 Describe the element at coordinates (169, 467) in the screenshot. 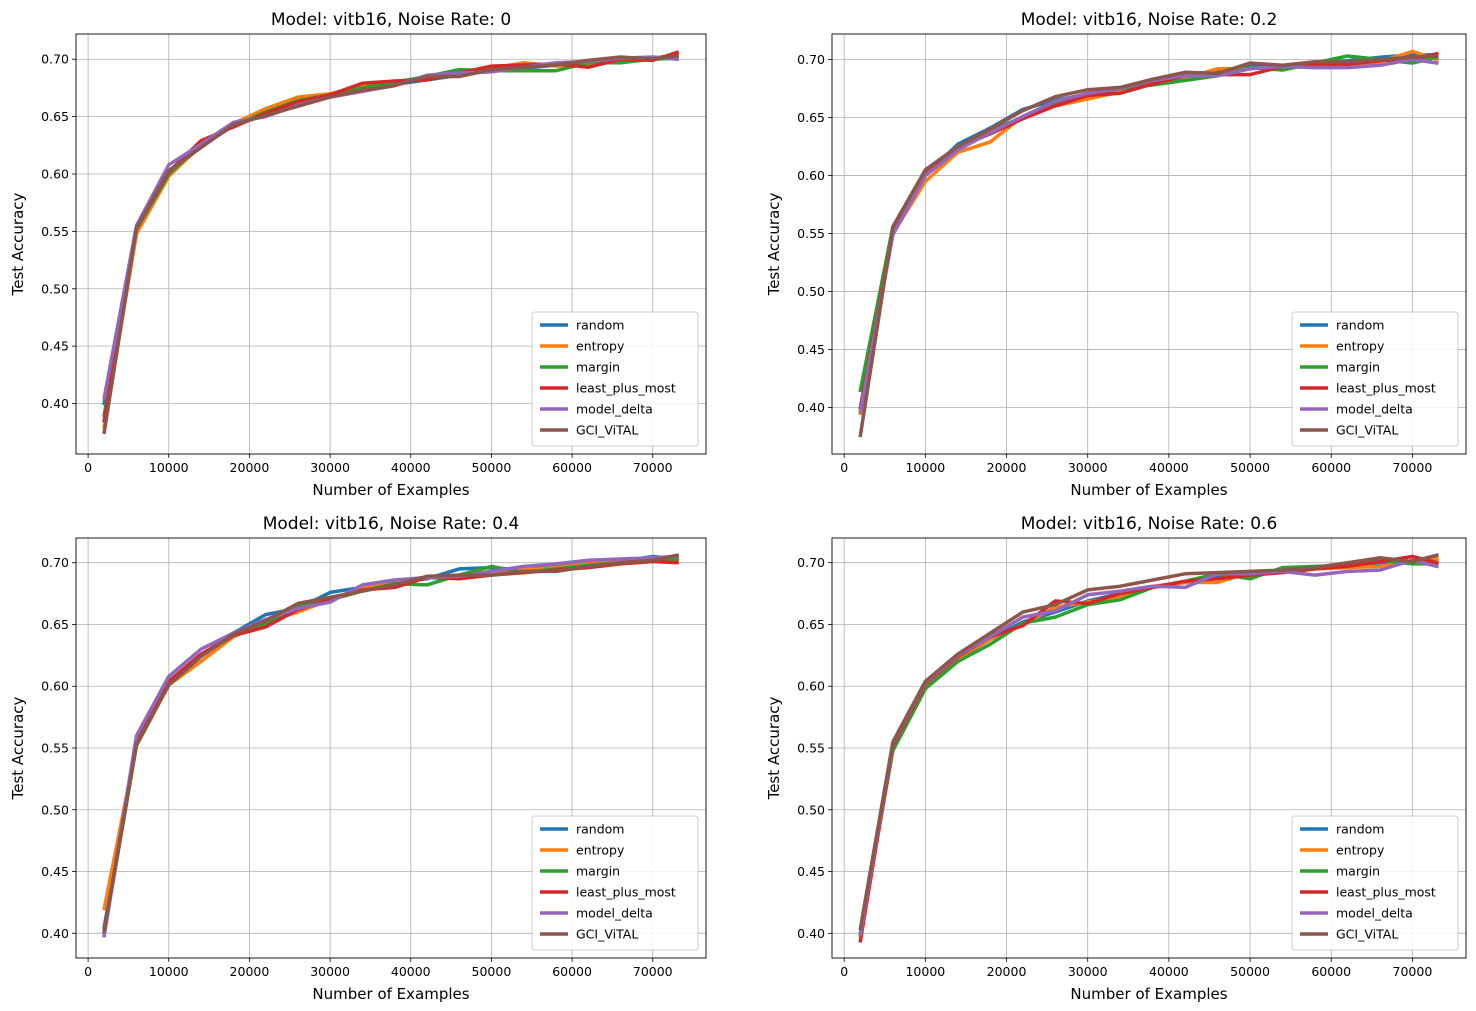

I see `x-tick-label: 10000` at that location.